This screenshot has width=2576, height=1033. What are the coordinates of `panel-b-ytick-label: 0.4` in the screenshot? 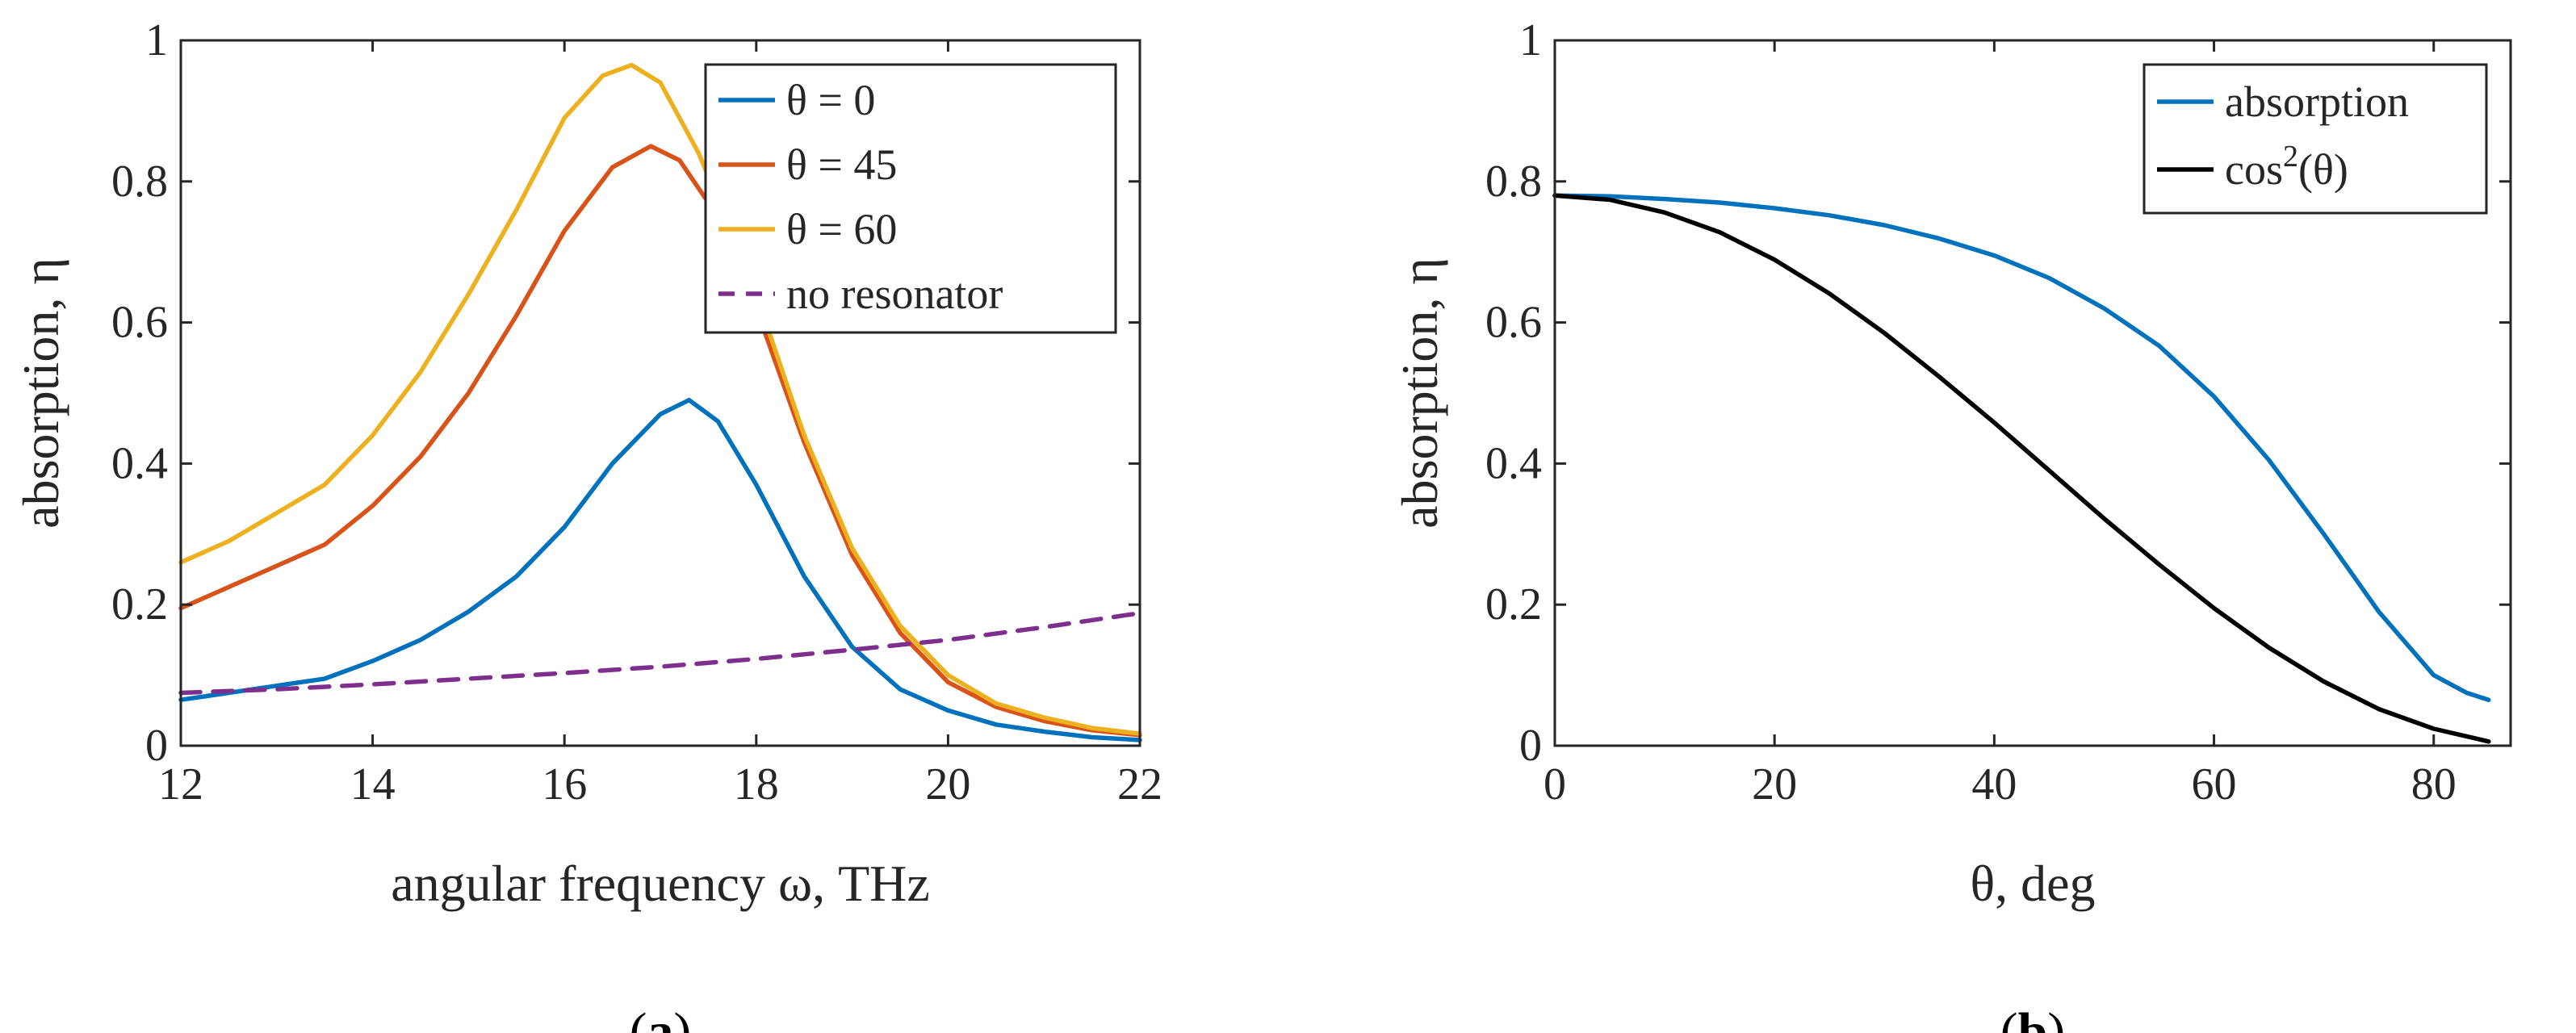 It's located at (1513, 463).